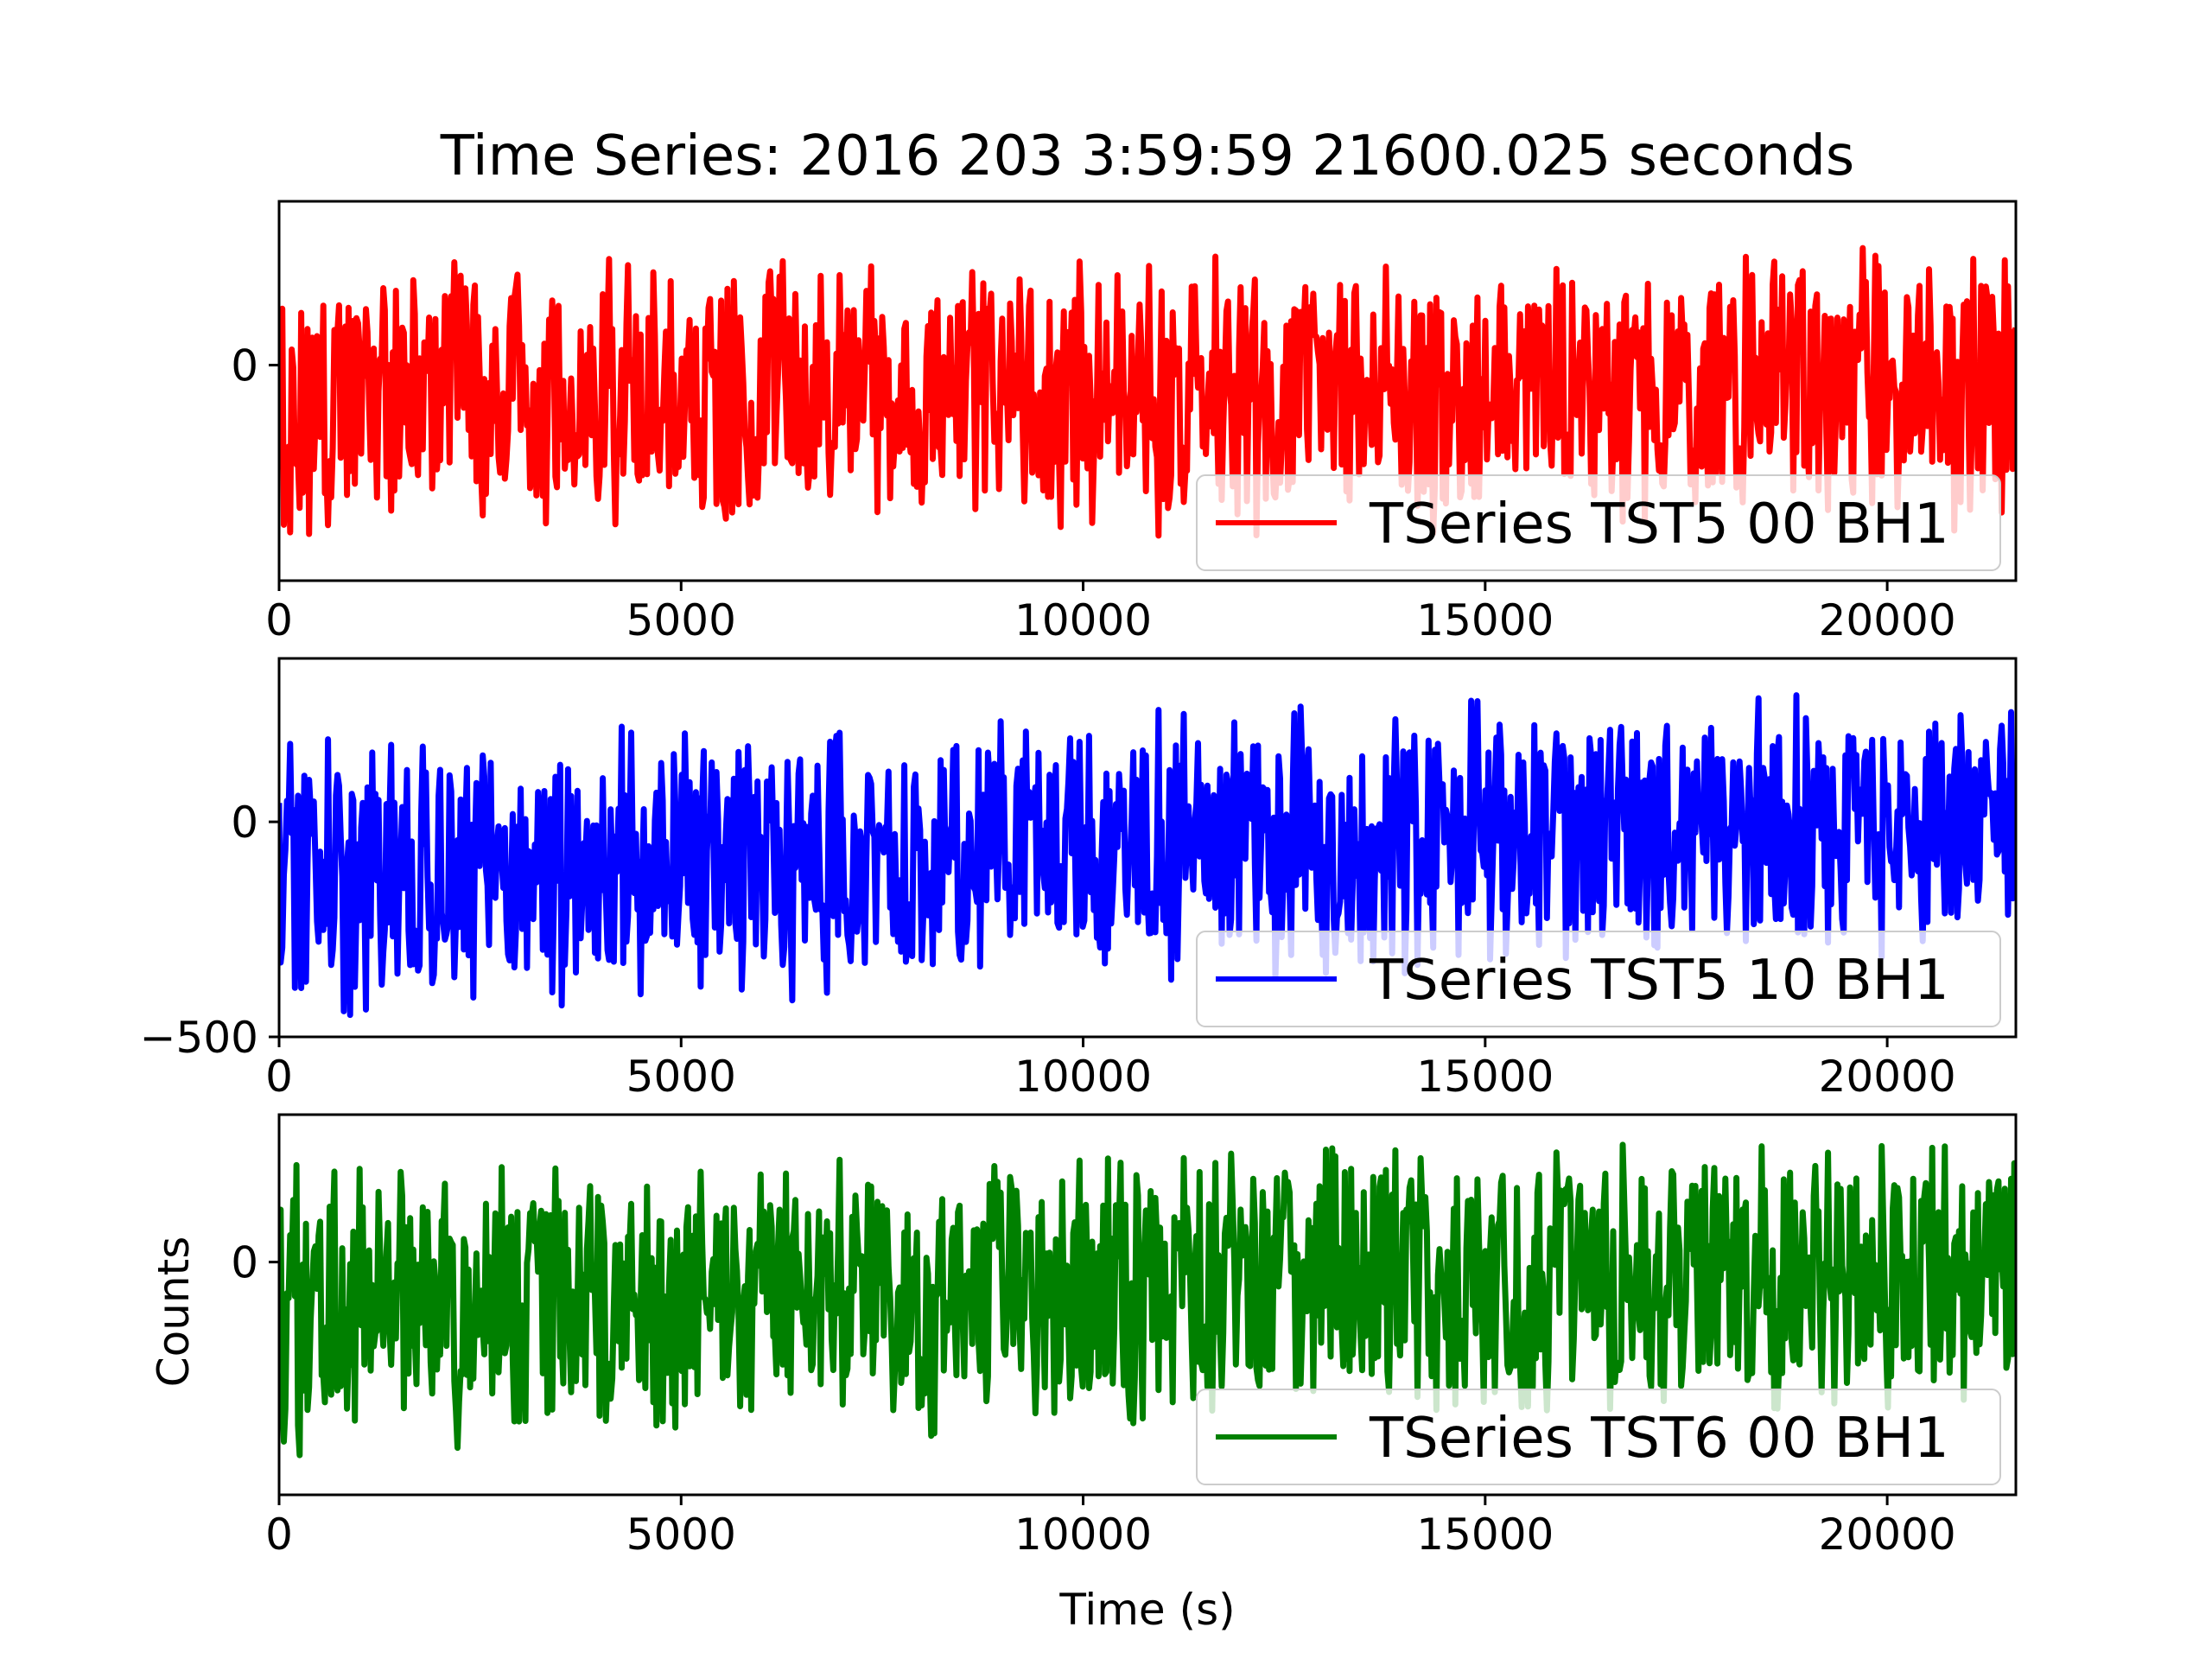  I want to click on legend: TSeries TST6 00 BH1, so click(1598, 1437).